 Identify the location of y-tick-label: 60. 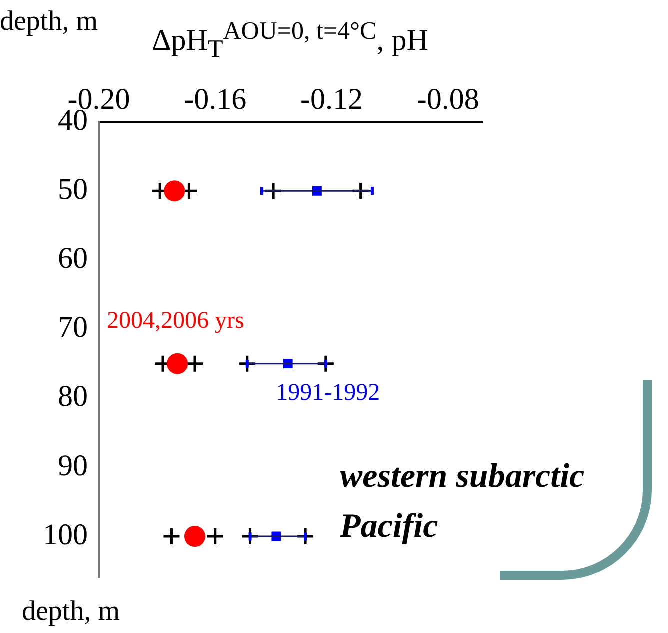
(73, 259).